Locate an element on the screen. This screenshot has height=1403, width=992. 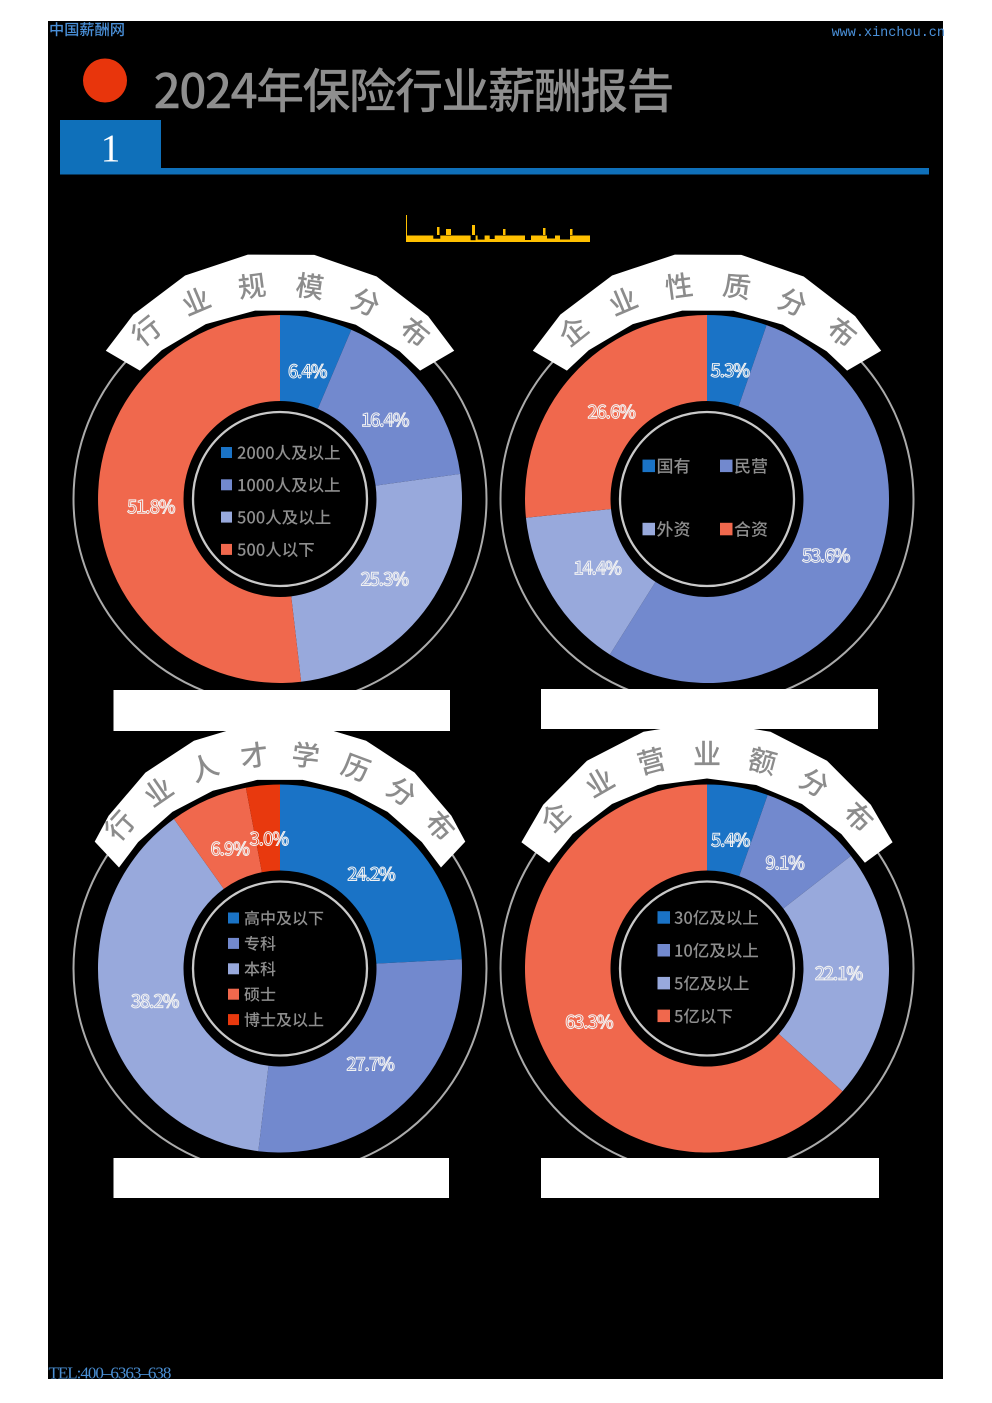
svg-text: 1 is located at coordinates (111, 148).